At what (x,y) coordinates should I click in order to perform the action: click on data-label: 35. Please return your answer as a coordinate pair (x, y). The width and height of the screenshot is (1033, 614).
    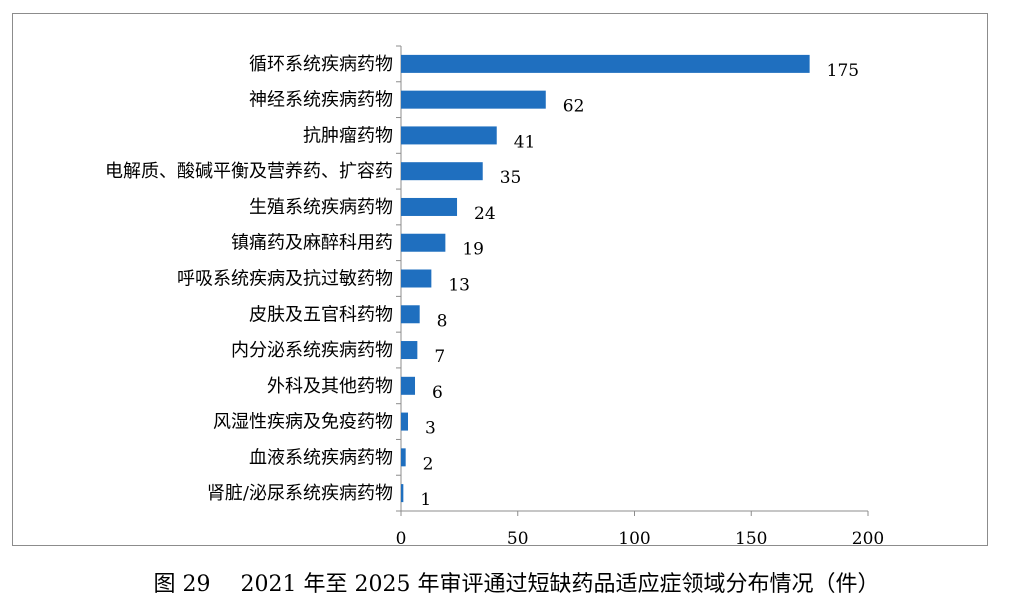
    Looking at the image, I should click on (511, 178).